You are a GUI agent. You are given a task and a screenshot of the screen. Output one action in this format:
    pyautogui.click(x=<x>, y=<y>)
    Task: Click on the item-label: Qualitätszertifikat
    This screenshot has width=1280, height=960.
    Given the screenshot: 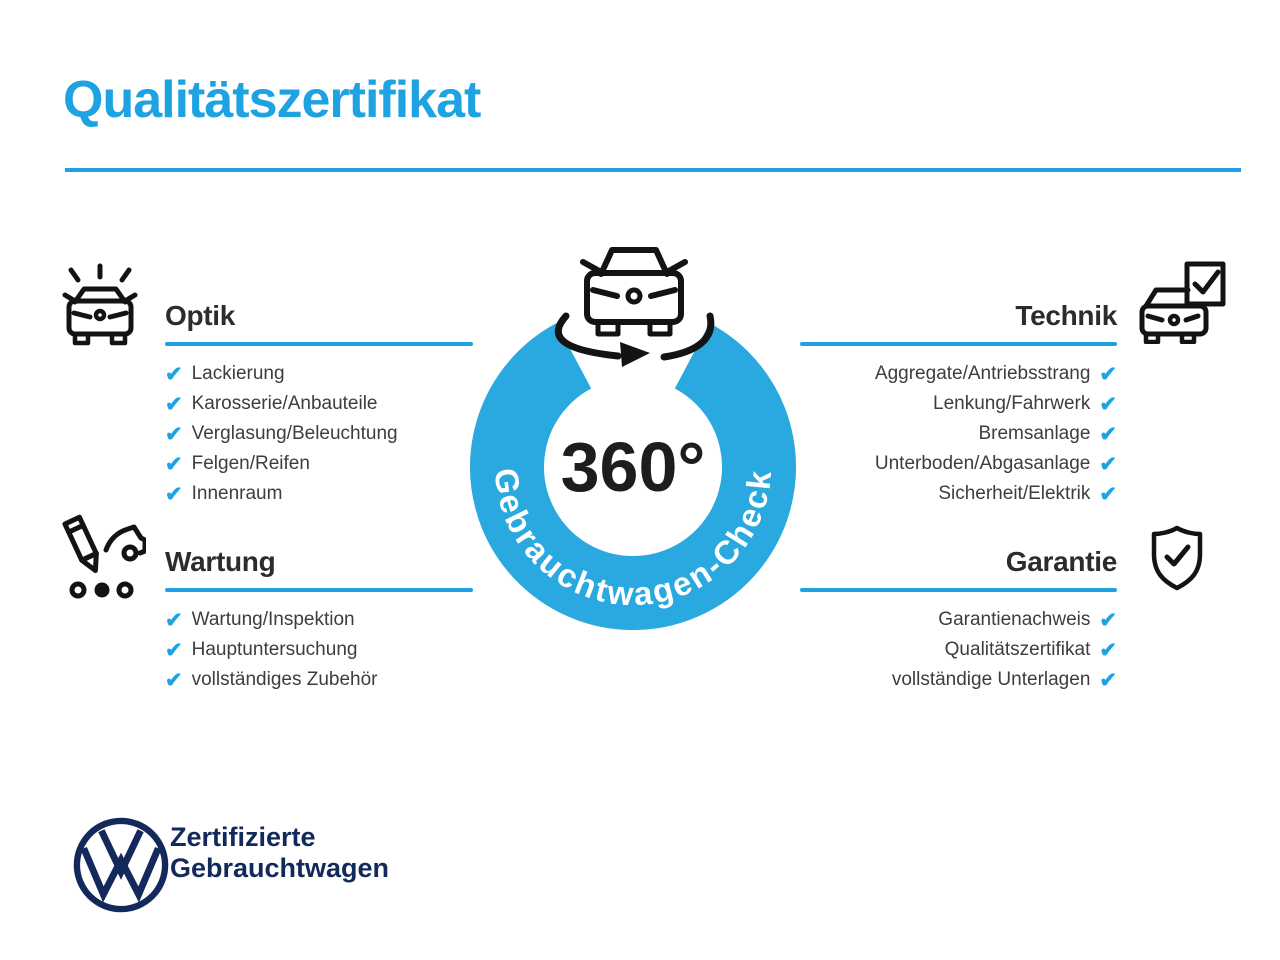 What is the action you would take?
    pyautogui.click(x=1017, y=649)
    